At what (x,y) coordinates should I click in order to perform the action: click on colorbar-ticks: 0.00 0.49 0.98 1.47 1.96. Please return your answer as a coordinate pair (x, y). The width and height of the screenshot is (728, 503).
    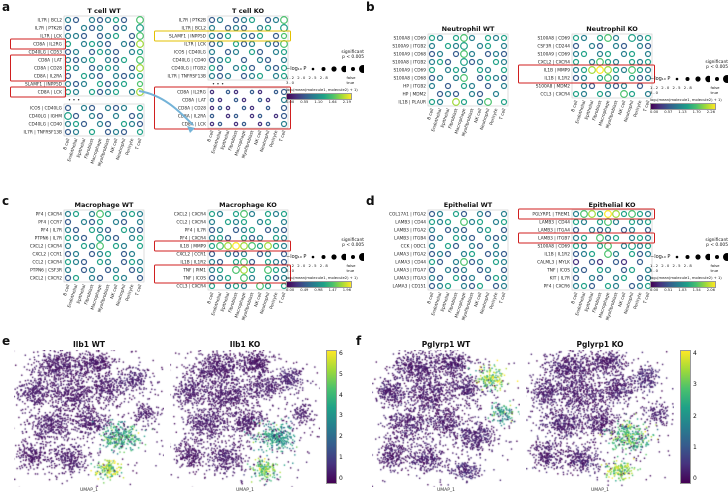
    Looking at the image, I should click on (318, 289).